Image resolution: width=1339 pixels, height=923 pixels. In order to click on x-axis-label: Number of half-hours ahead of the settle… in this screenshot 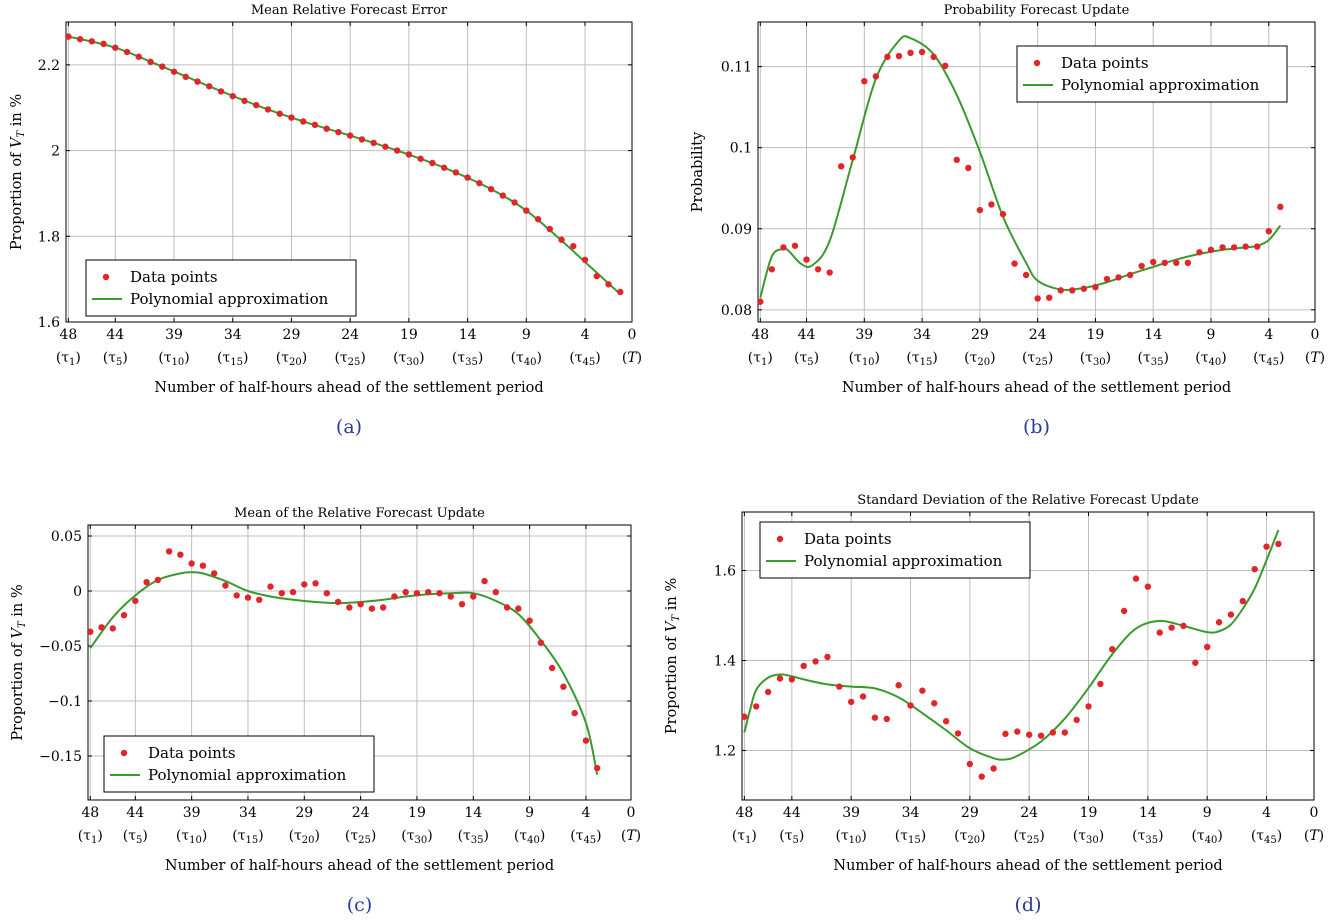, I will do `click(359, 866)`.